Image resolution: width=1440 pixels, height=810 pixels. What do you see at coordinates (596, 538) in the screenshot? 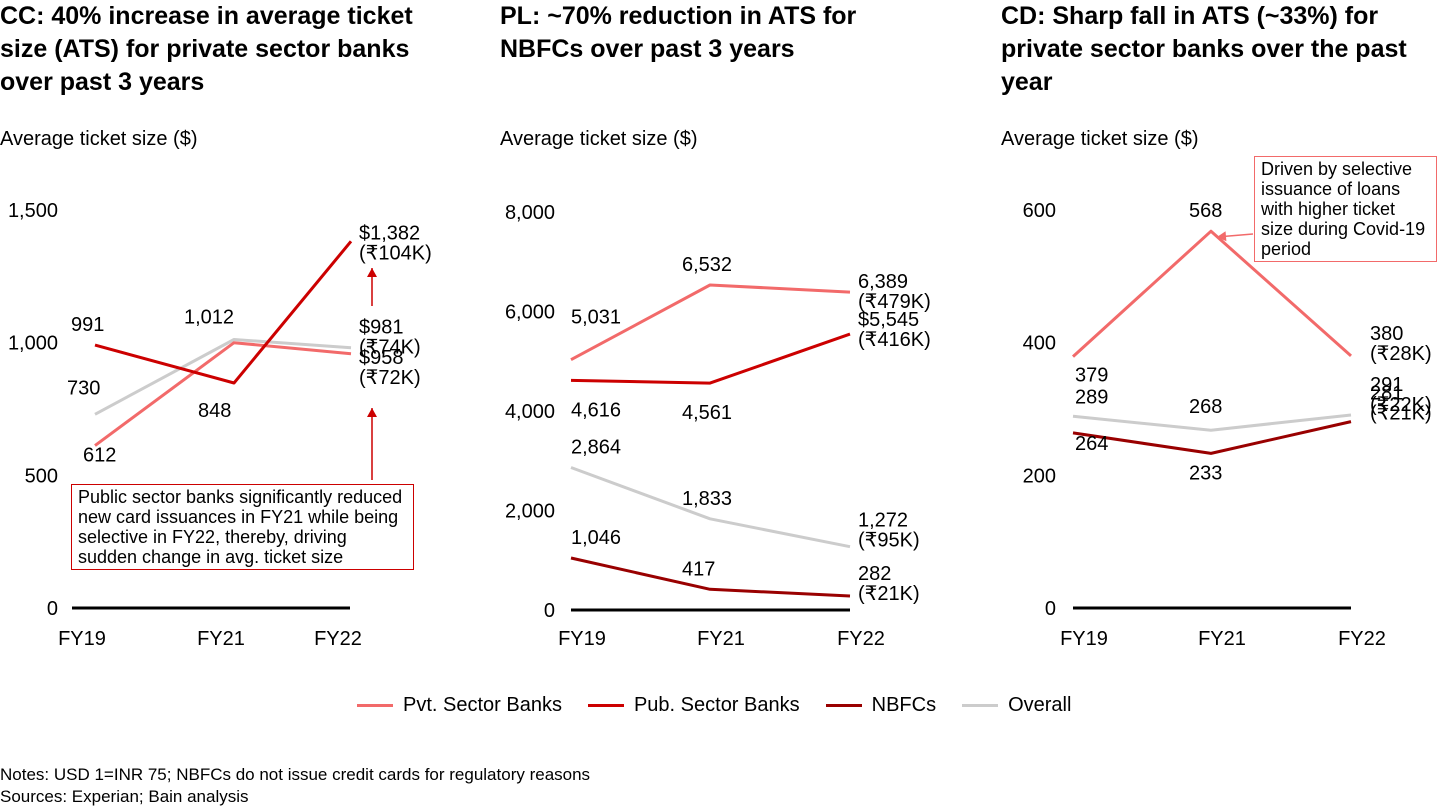
I see `data-label: 1,046` at bounding box center [596, 538].